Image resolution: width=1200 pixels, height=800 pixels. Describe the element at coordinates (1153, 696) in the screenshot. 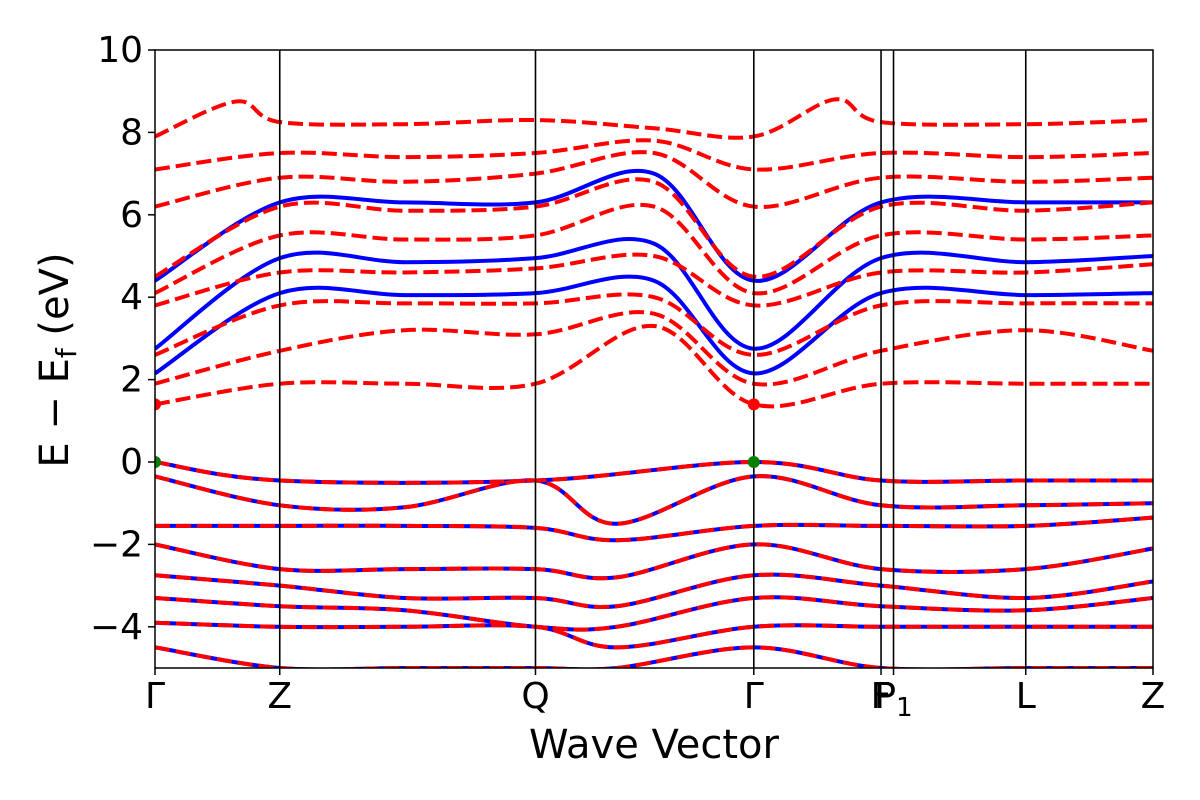

I see `x-tick-label-7: Z` at that location.